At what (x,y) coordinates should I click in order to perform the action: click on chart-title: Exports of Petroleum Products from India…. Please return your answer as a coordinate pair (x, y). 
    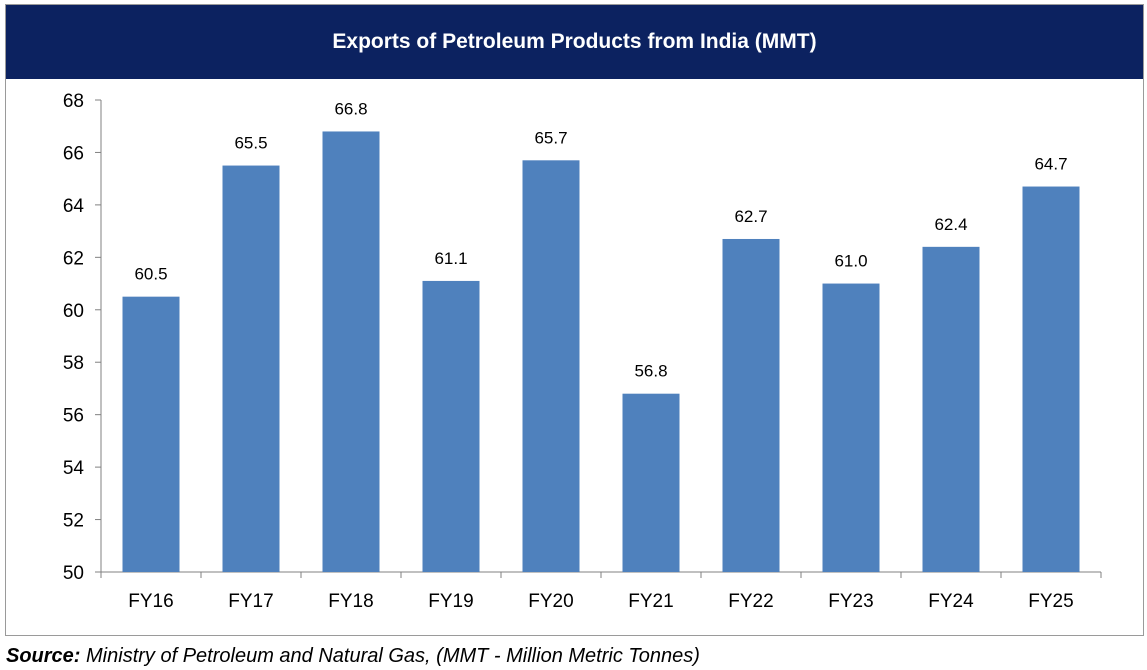
    Looking at the image, I should click on (574, 41).